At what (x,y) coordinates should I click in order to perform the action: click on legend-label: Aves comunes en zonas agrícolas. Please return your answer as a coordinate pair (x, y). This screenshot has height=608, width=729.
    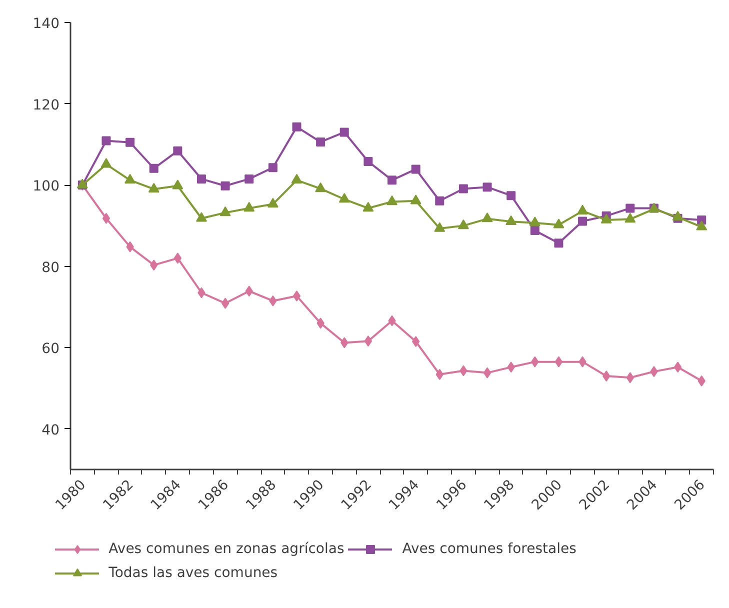
    Looking at the image, I should click on (226, 548).